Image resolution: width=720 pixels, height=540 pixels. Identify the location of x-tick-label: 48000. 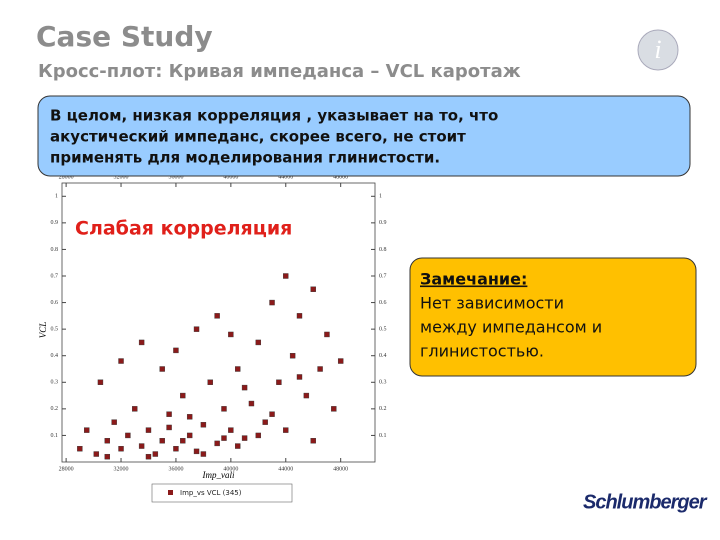
(340, 177).